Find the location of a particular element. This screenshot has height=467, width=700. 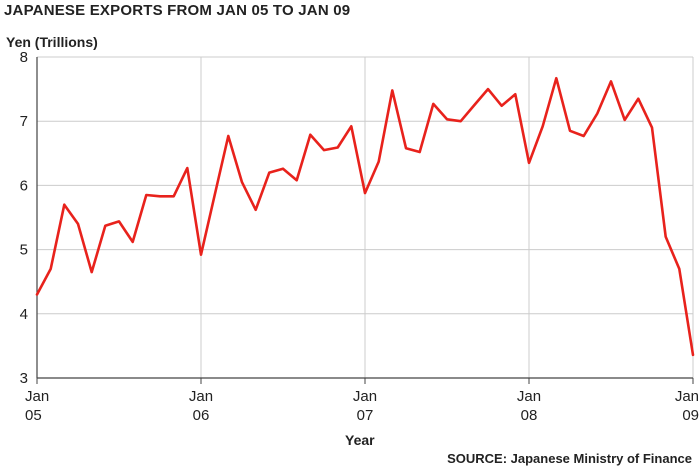

x-tick-label: 08 is located at coordinates (529, 415).